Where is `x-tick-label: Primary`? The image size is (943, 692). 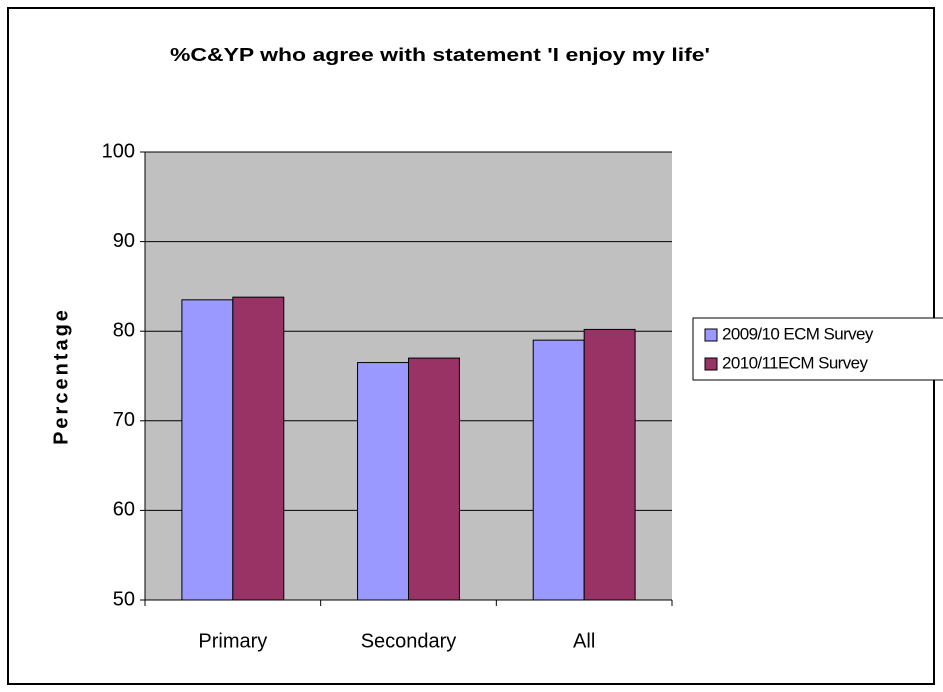
x-tick-label: Primary is located at coordinates (232, 641).